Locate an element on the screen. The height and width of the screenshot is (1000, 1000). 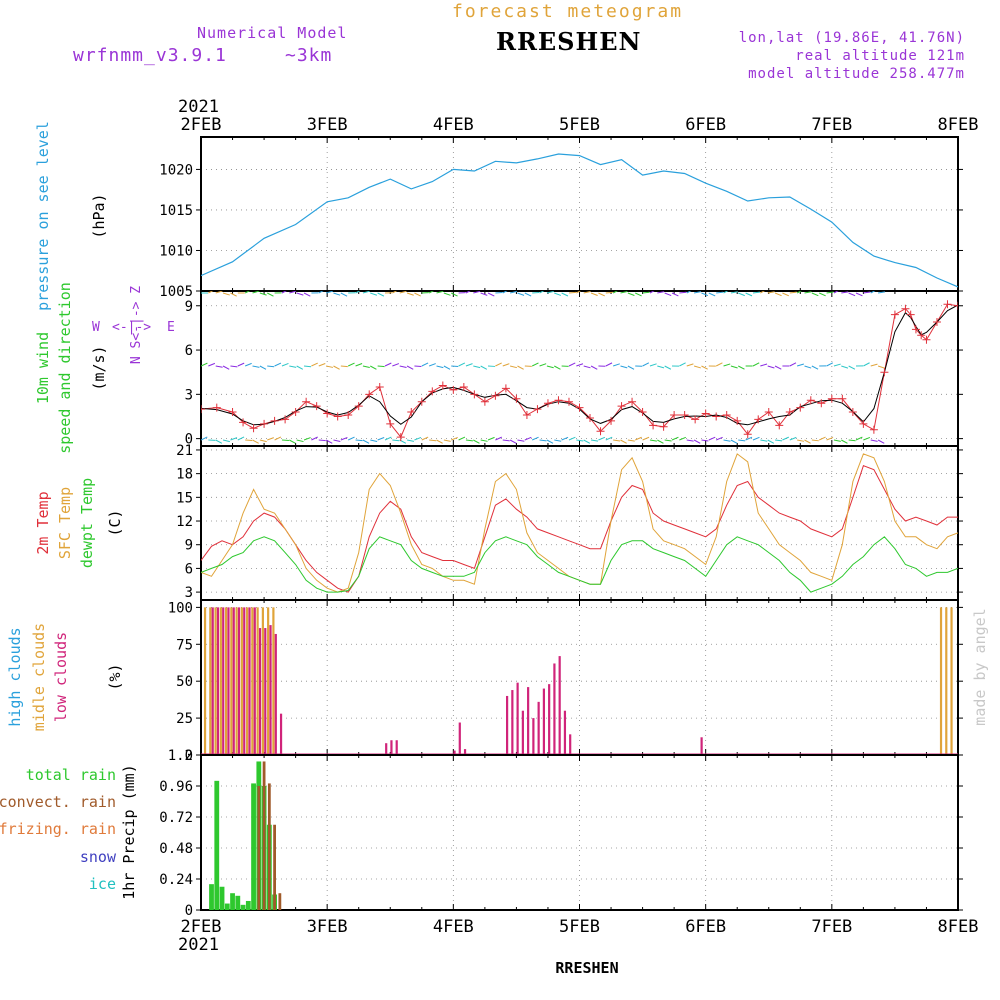
temperature-series-label: dewpt Temp is located at coordinates (87, 523).